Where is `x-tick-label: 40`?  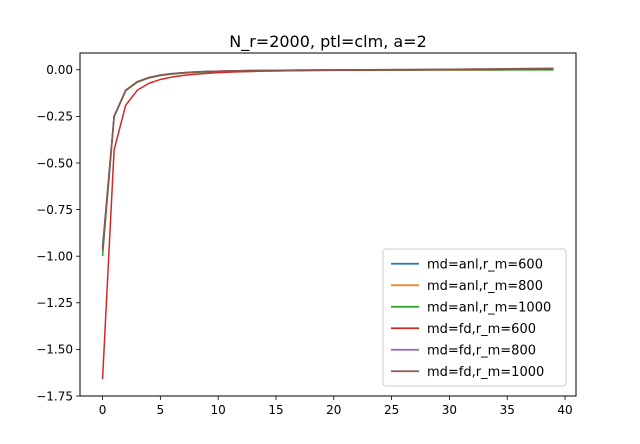 x-tick-label: 40 is located at coordinates (564, 410).